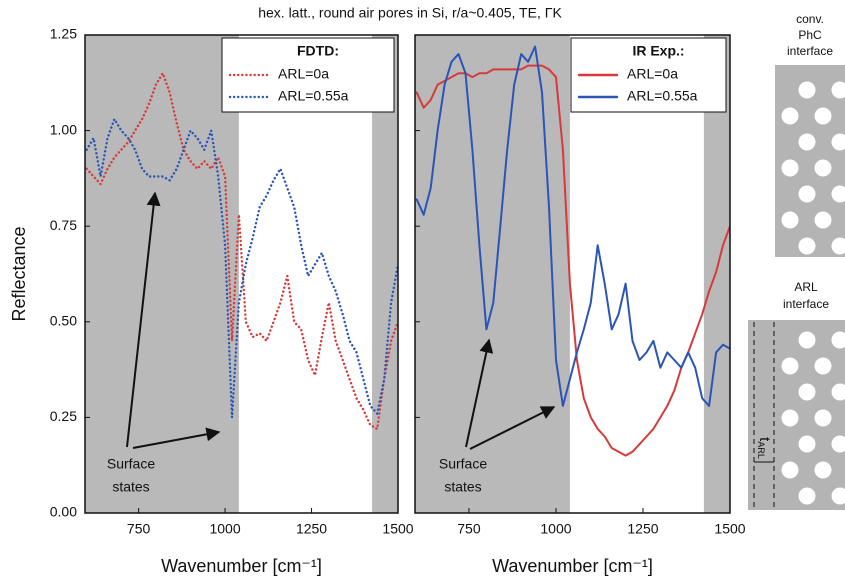  What do you see at coordinates (63, 34) in the screenshot?
I see `y-tick-label: 1.25` at bounding box center [63, 34].